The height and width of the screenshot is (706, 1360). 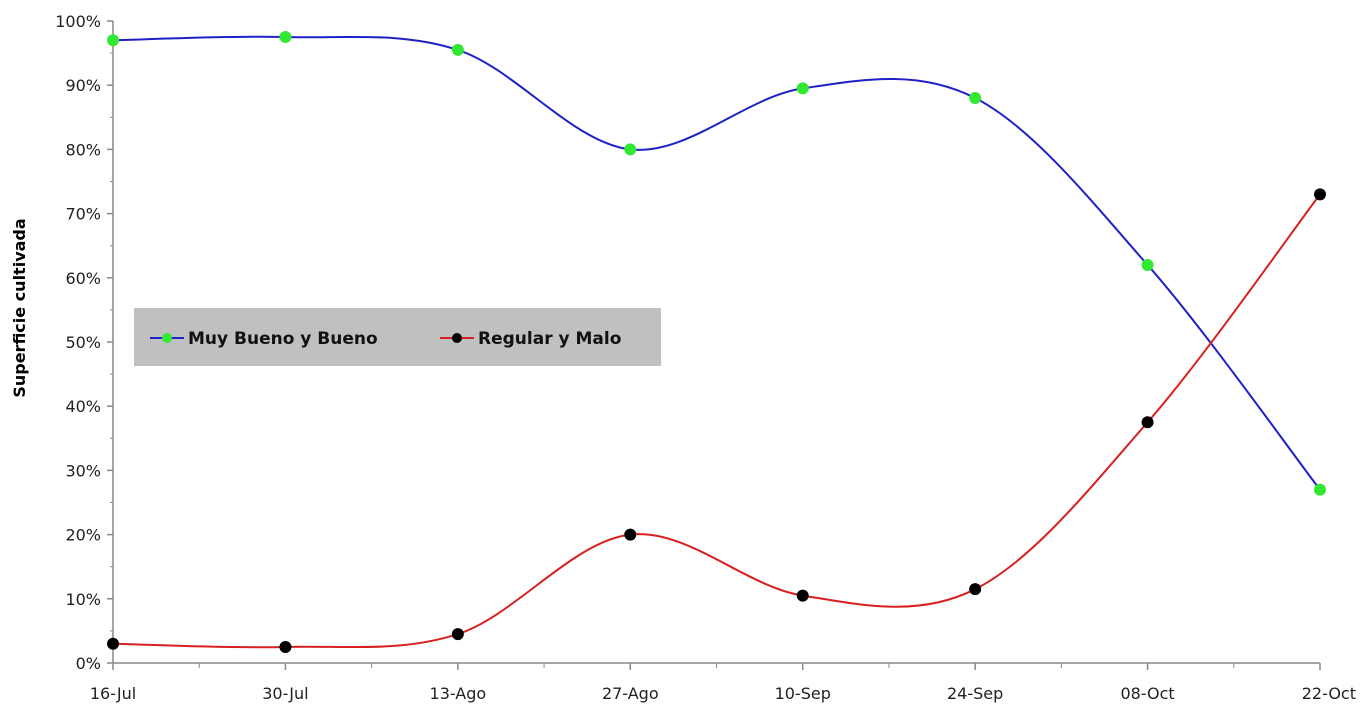 What do you see at coordinates (975, 693) in the screenshot?
I see `x-tick-label: 24-Sep` at bounding box center [975, 693].